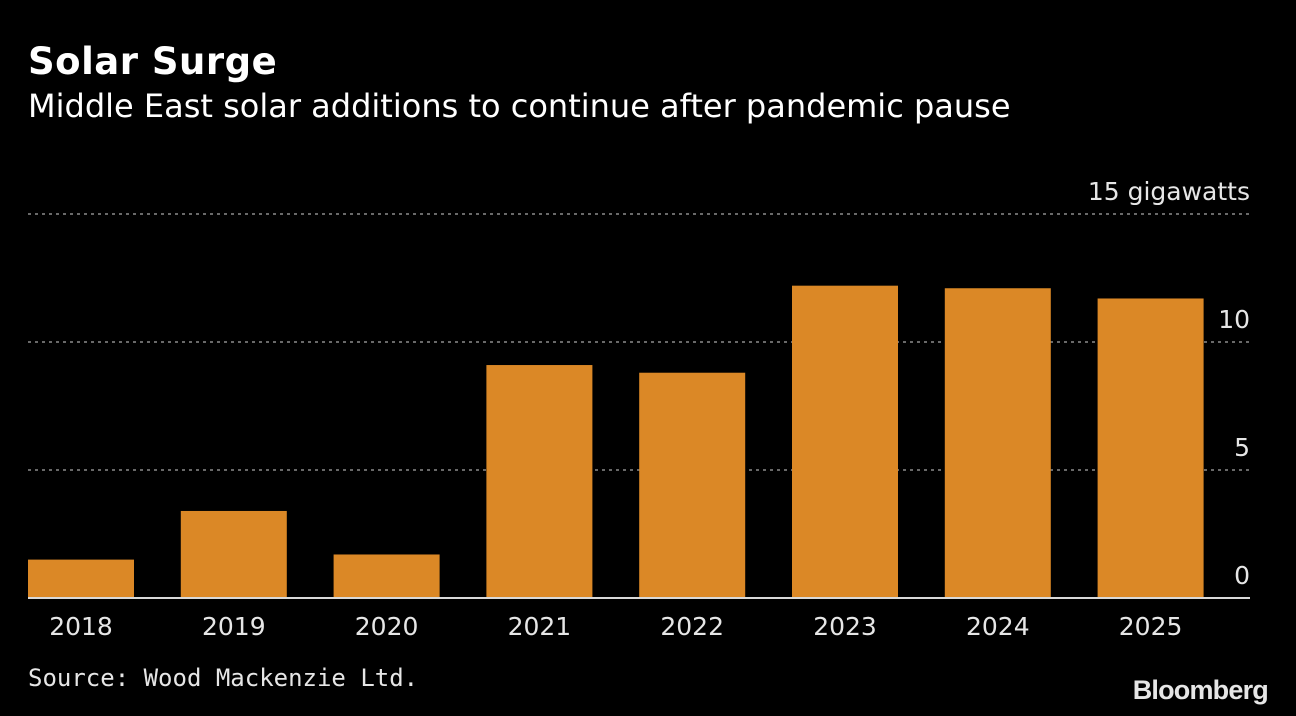  I want to click on x-tick-label: 2018, so click(81, 626).